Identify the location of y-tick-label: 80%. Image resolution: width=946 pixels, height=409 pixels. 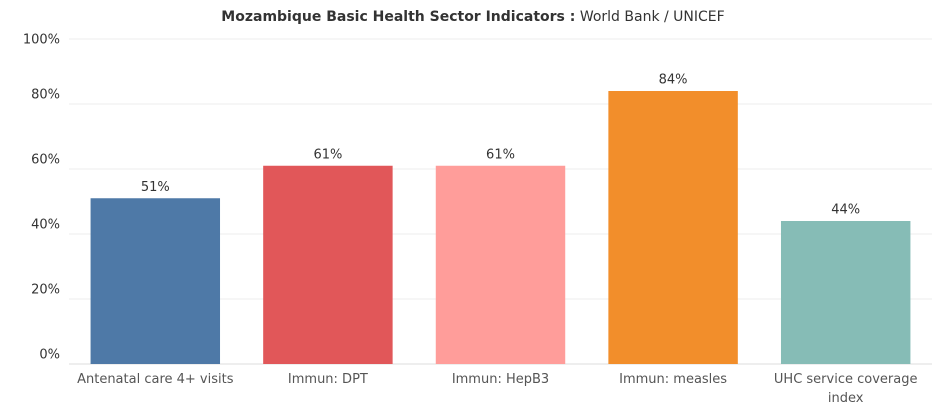
(45, 95).